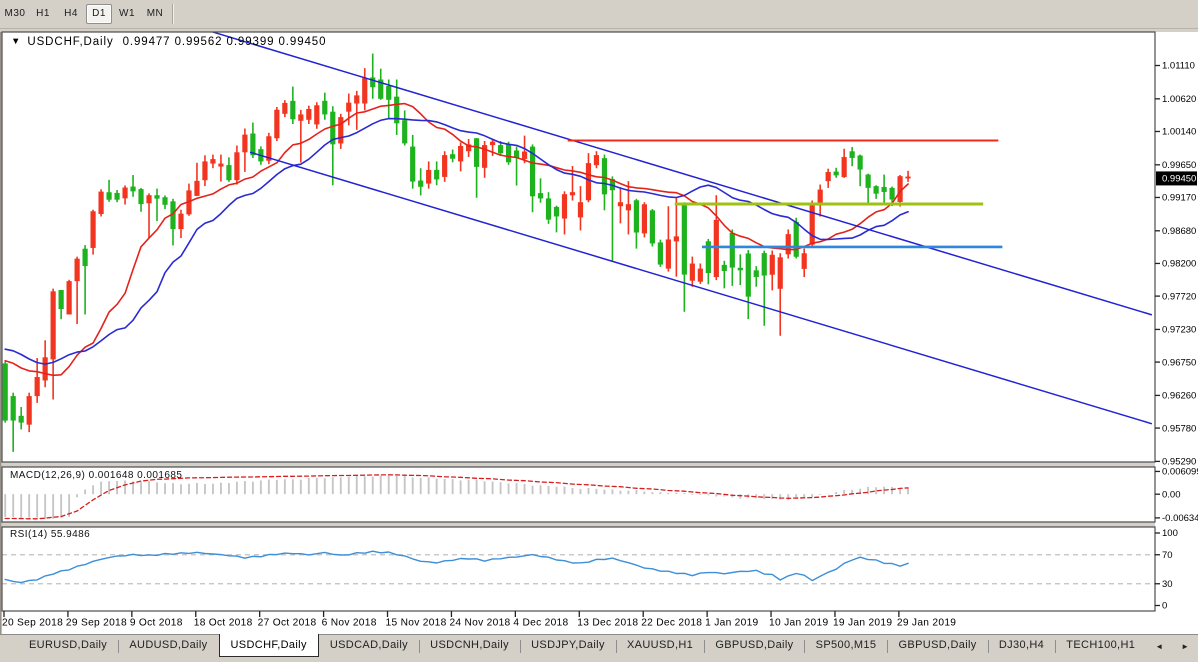  I want to click on chart-ohlc-values: 0.99477 0.99562 0.99399 0.99450, so click(224, 42).